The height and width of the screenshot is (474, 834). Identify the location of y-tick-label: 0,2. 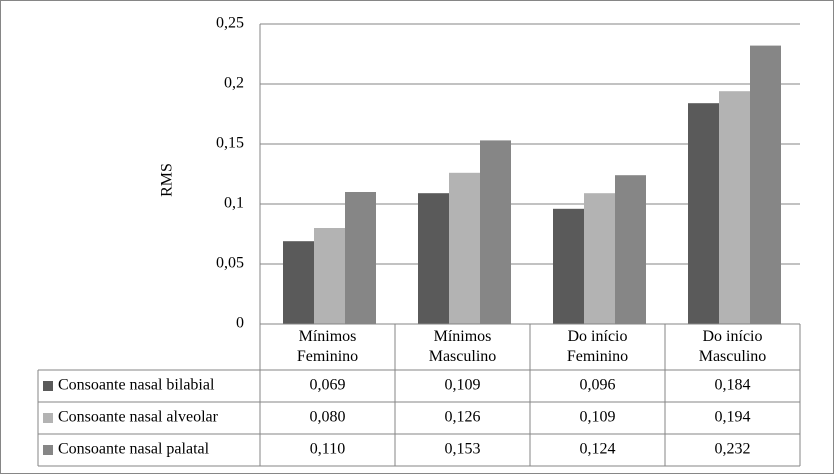
(234, 83).